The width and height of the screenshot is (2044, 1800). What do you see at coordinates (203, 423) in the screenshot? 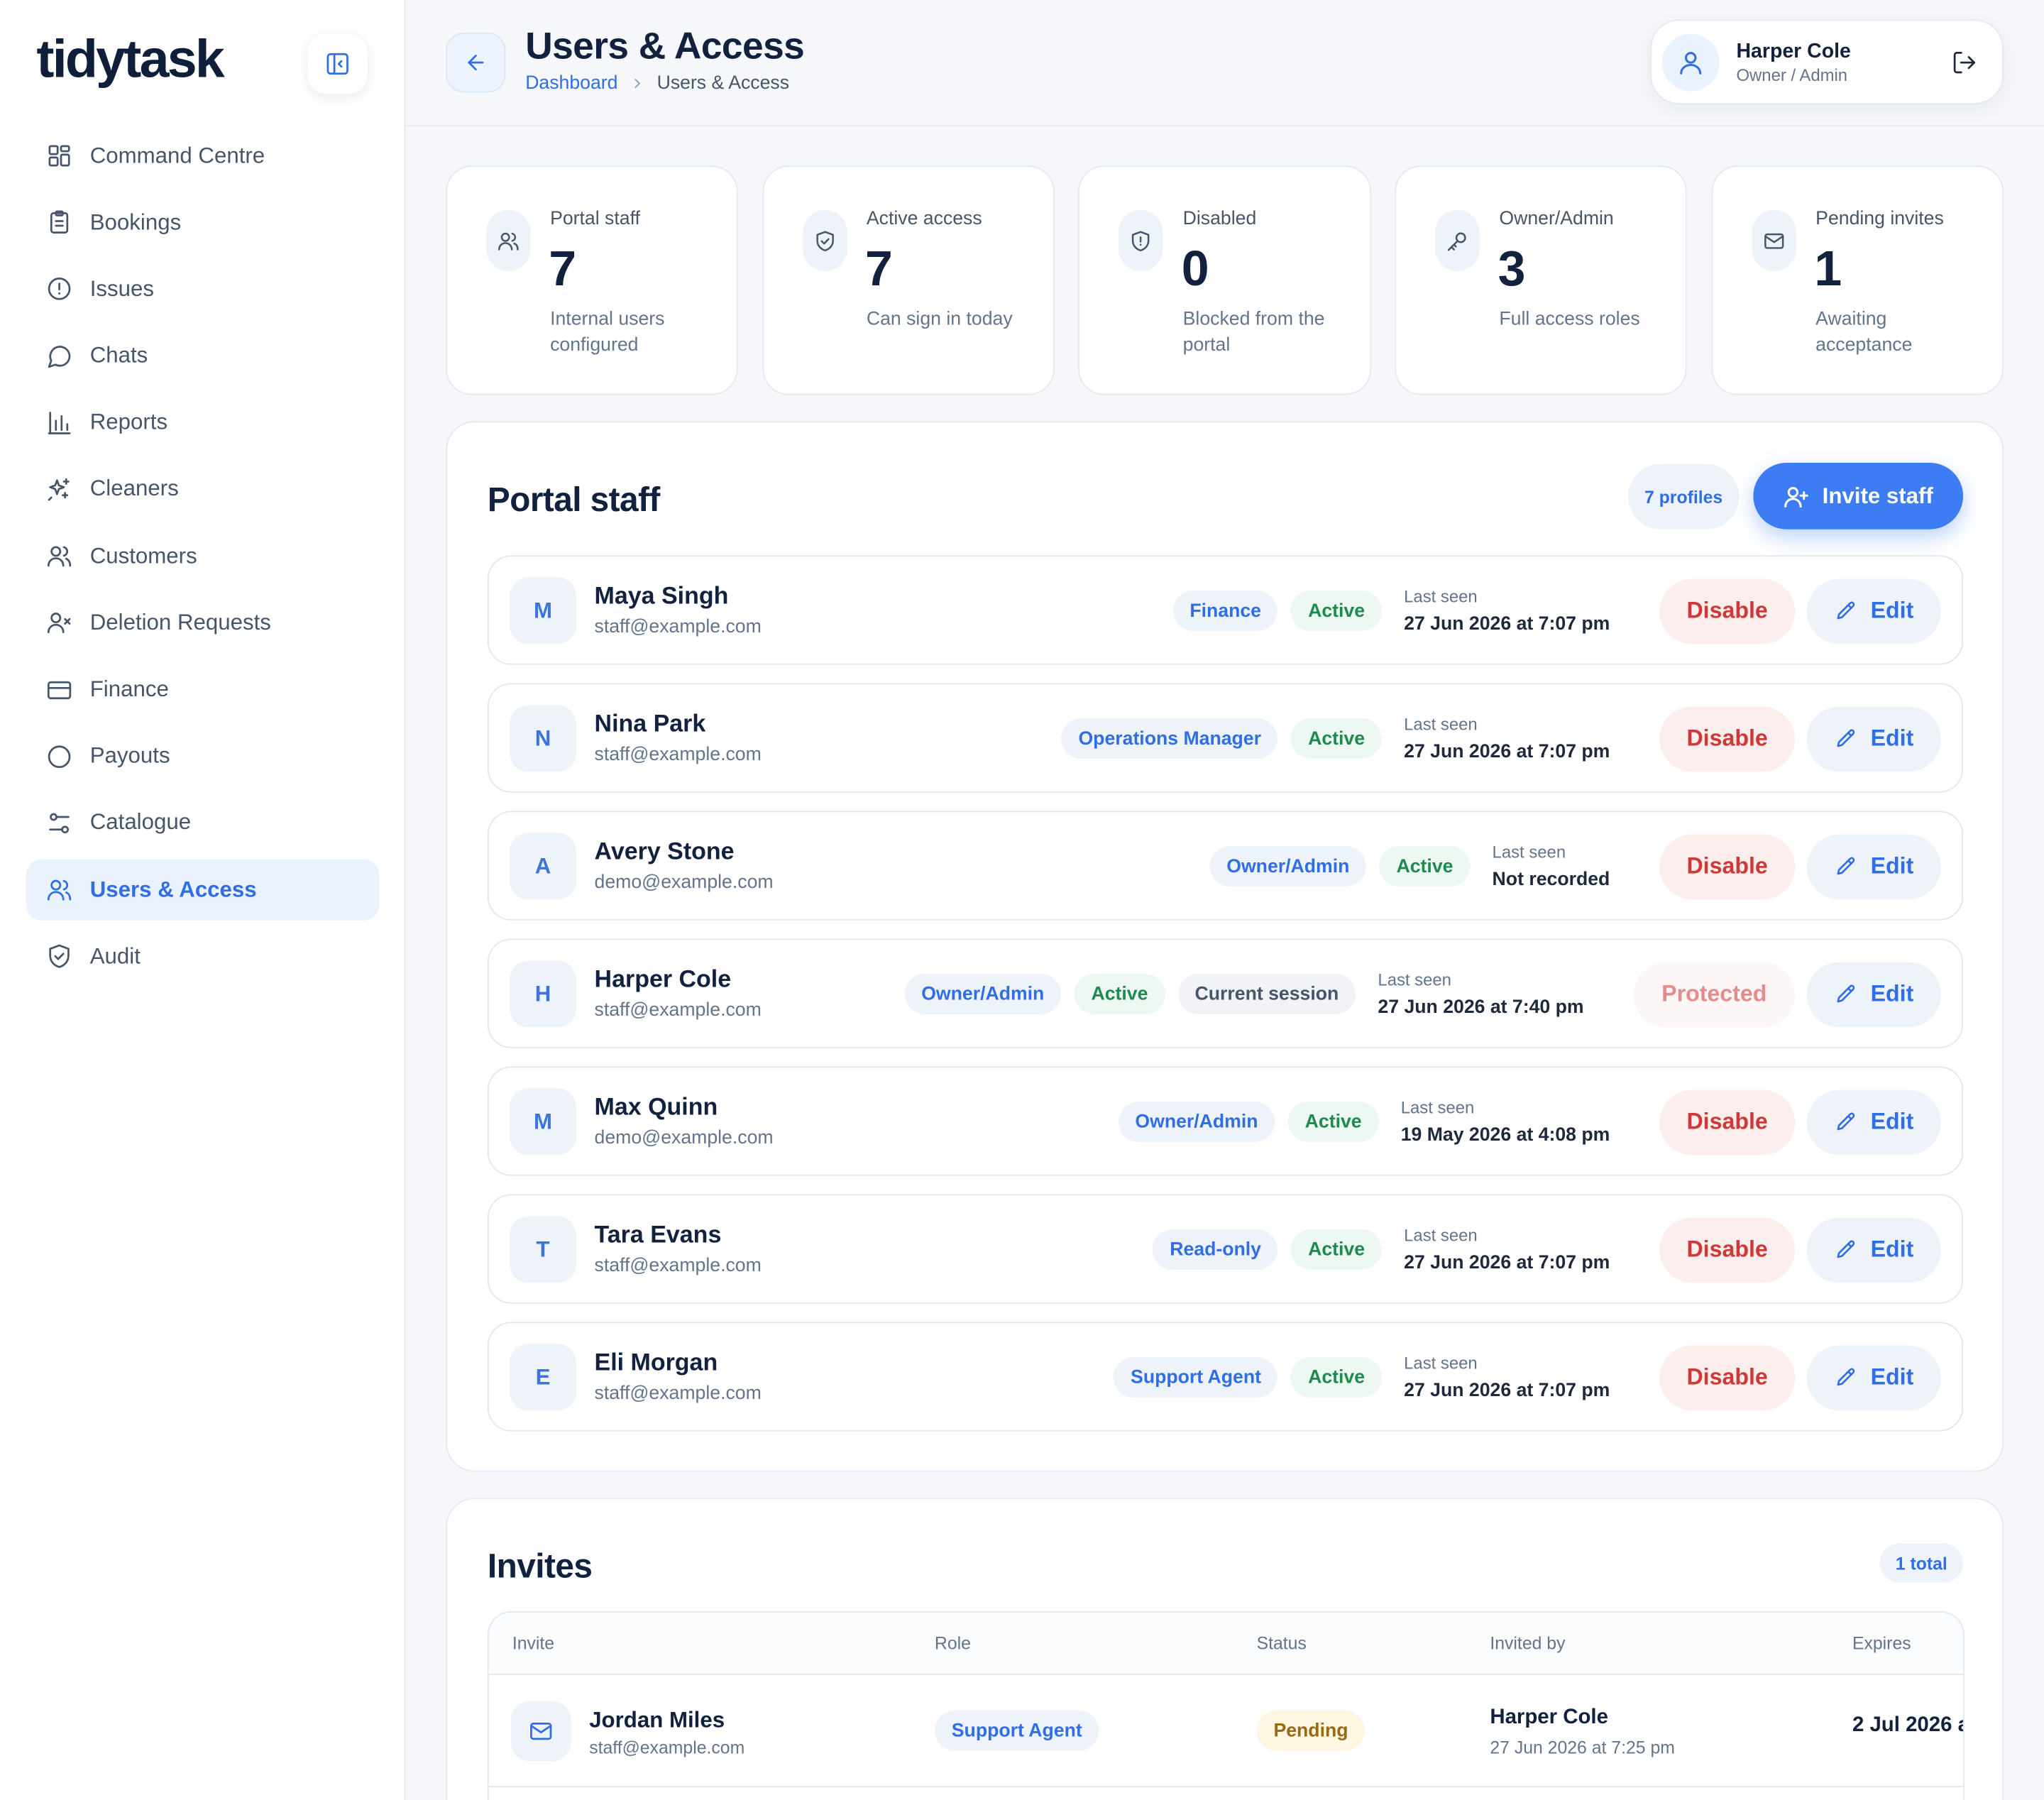
I see `sidebar-item-reports: Reports` at bounding box center [203, 423].